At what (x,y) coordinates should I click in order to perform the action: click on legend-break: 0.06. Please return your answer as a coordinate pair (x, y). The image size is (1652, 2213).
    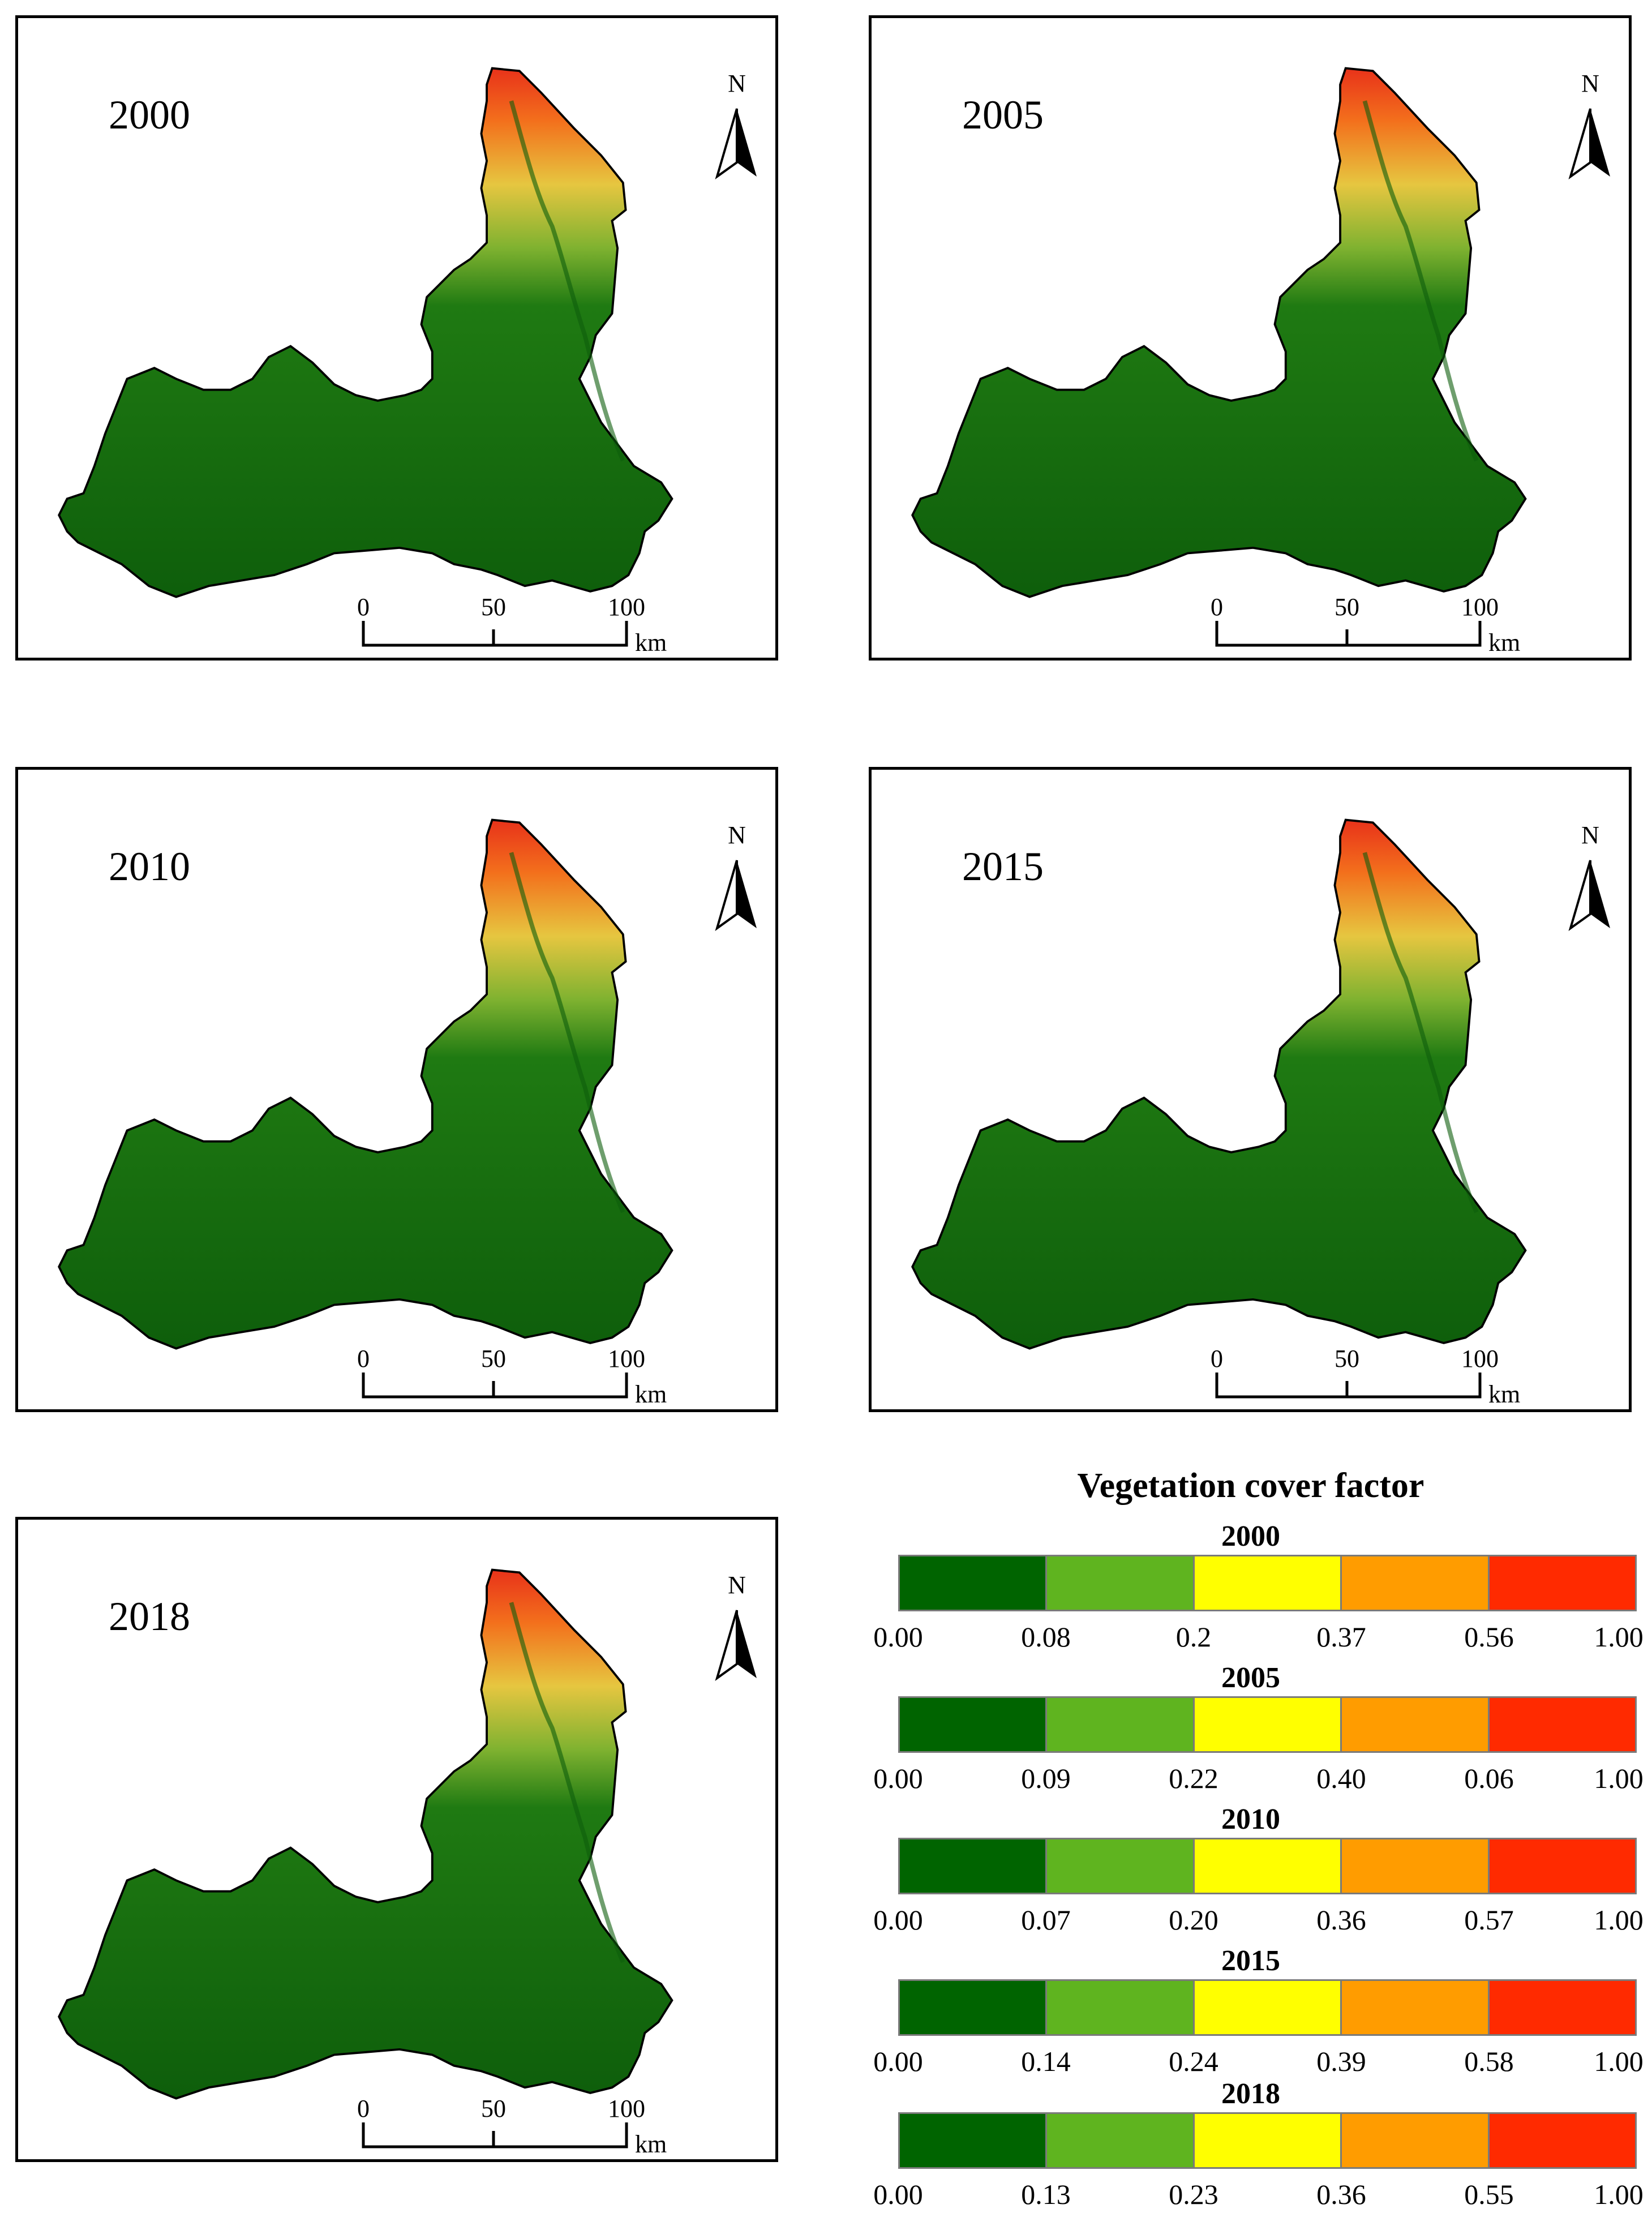
    Looking at the image, I should click on (1489, 1778).